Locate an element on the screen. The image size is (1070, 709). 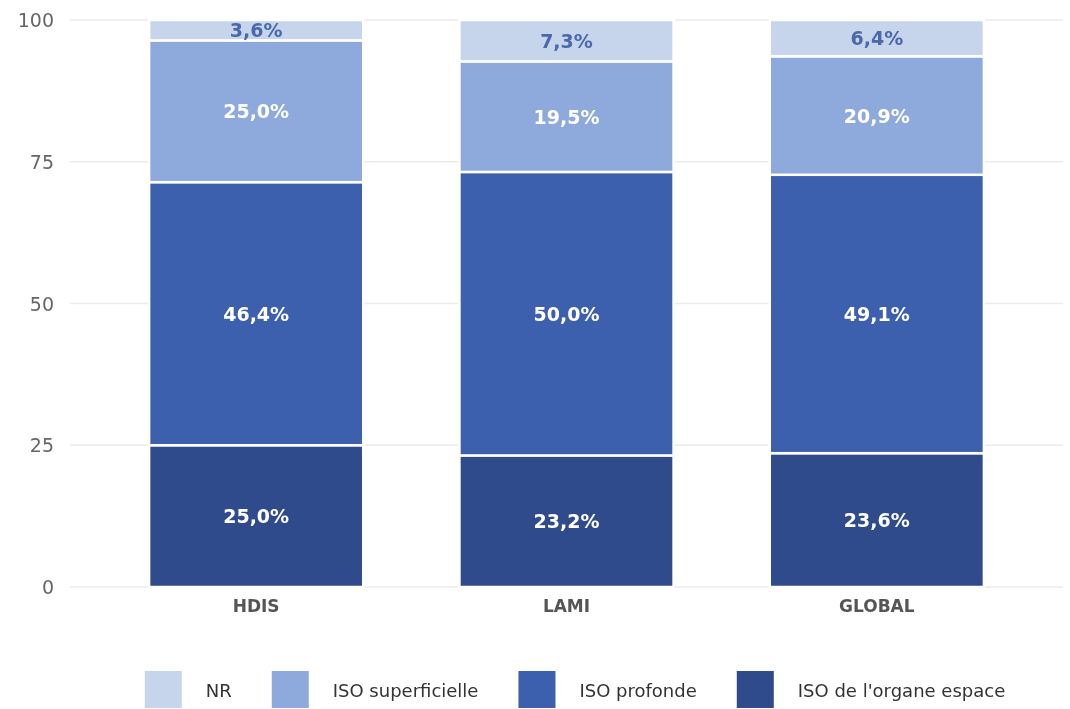
data-label: 20,9% is located at coordinates (876, 115).